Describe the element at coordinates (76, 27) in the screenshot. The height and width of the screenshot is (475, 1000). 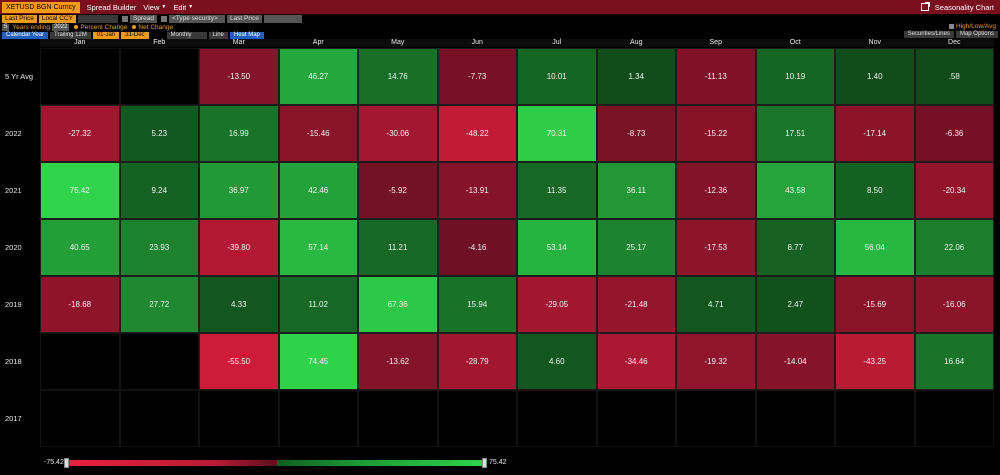
I see `percent-change-radio` at that location.